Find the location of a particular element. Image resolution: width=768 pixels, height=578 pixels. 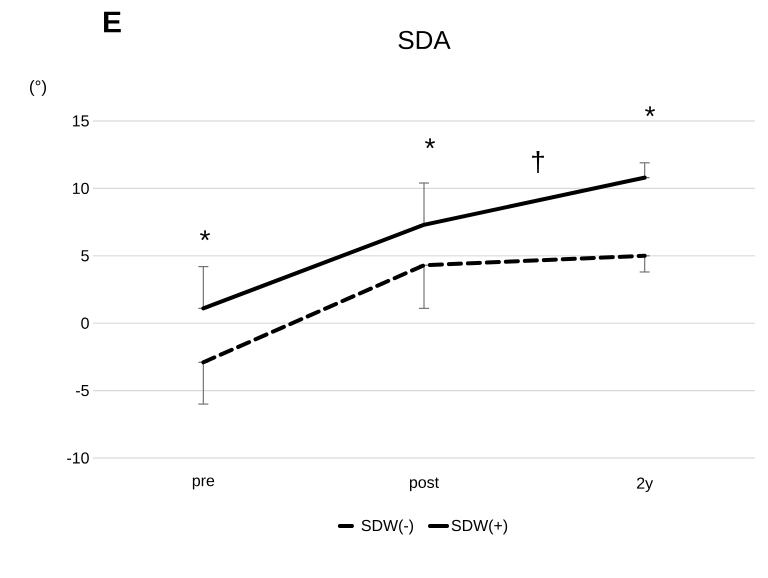

y-tick-label: -5 is located at coordinates (82, 390).